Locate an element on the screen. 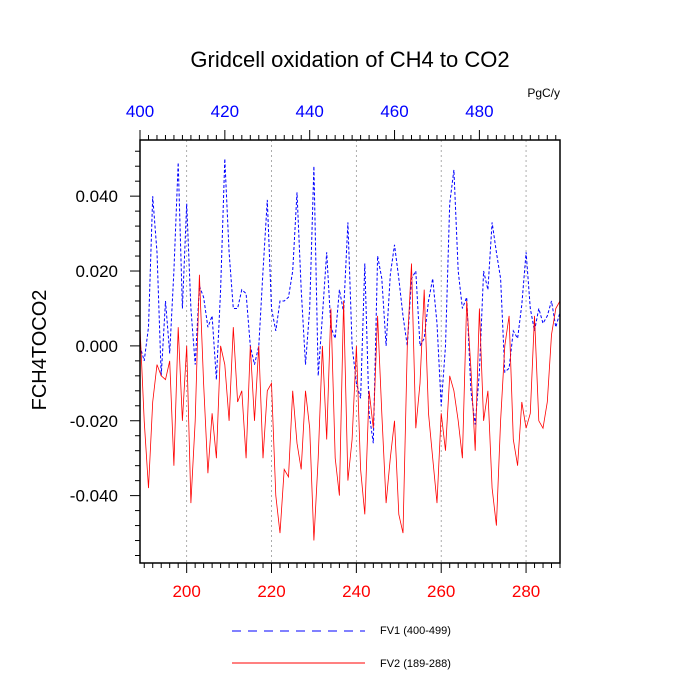  legend-label-fv1: FV1 (400-499) is located at coordinates (415, 631).